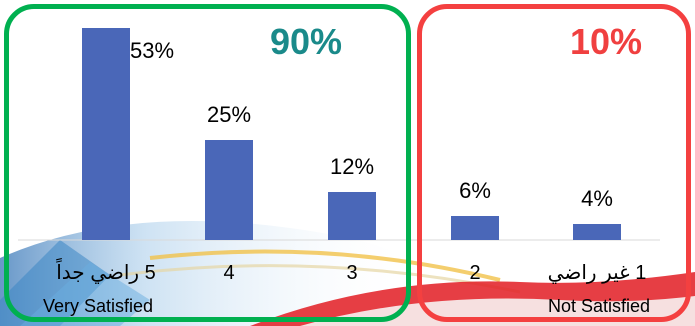 This screenshot has width=695, height=326. I want to click on not-satisfied-group-percent: 10%, so click(606, 41).